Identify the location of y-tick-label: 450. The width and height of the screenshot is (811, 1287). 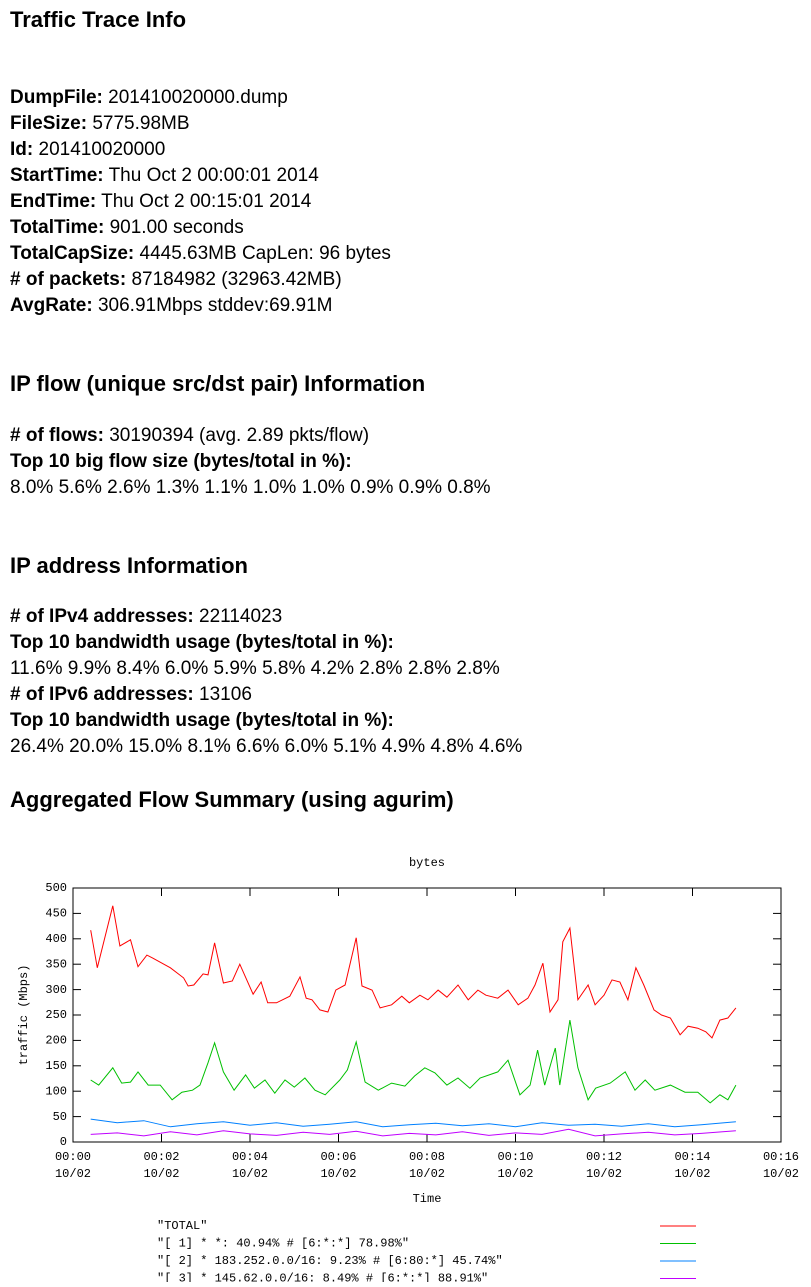
(56, 914).